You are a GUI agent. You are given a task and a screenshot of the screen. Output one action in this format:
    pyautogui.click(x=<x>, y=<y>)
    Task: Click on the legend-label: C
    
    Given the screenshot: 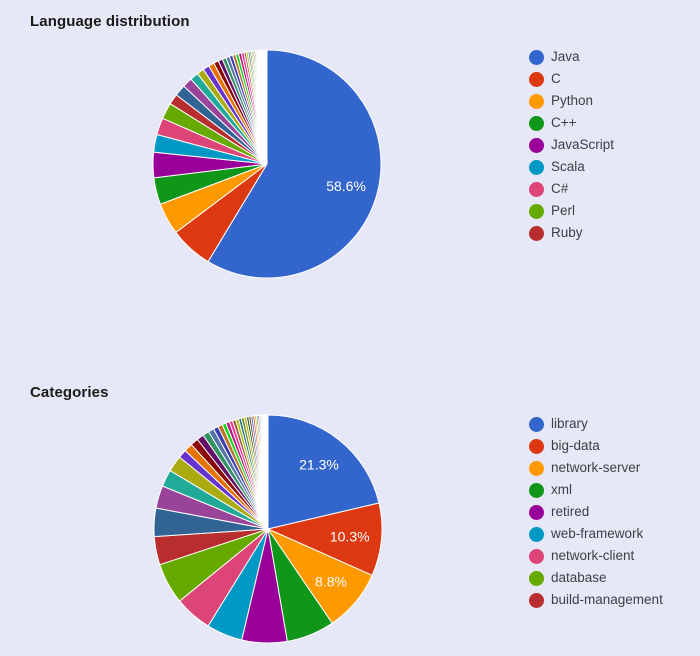 What is the action you would take?
    pyautogui.click(x=556, y=78)
    